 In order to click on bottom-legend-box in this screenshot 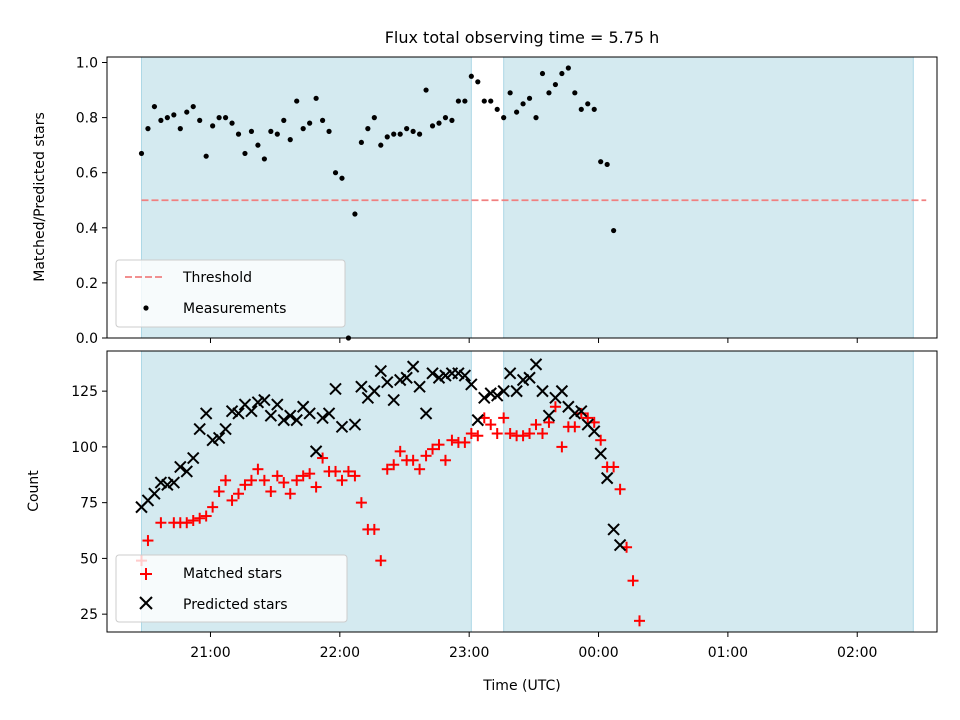, I will do `click(231, 588)`.